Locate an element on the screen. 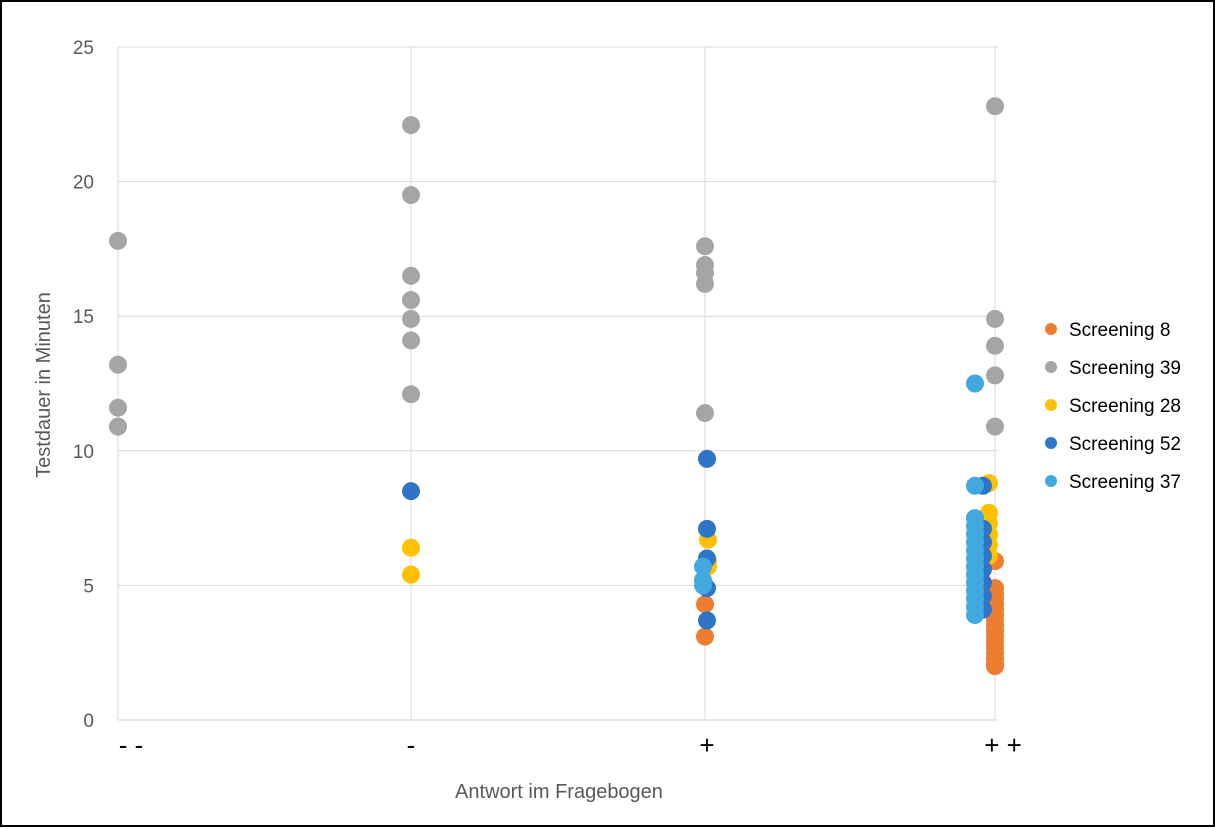  y-axis-title: Testdauer in Minuten is located at coordinates (44, 385).